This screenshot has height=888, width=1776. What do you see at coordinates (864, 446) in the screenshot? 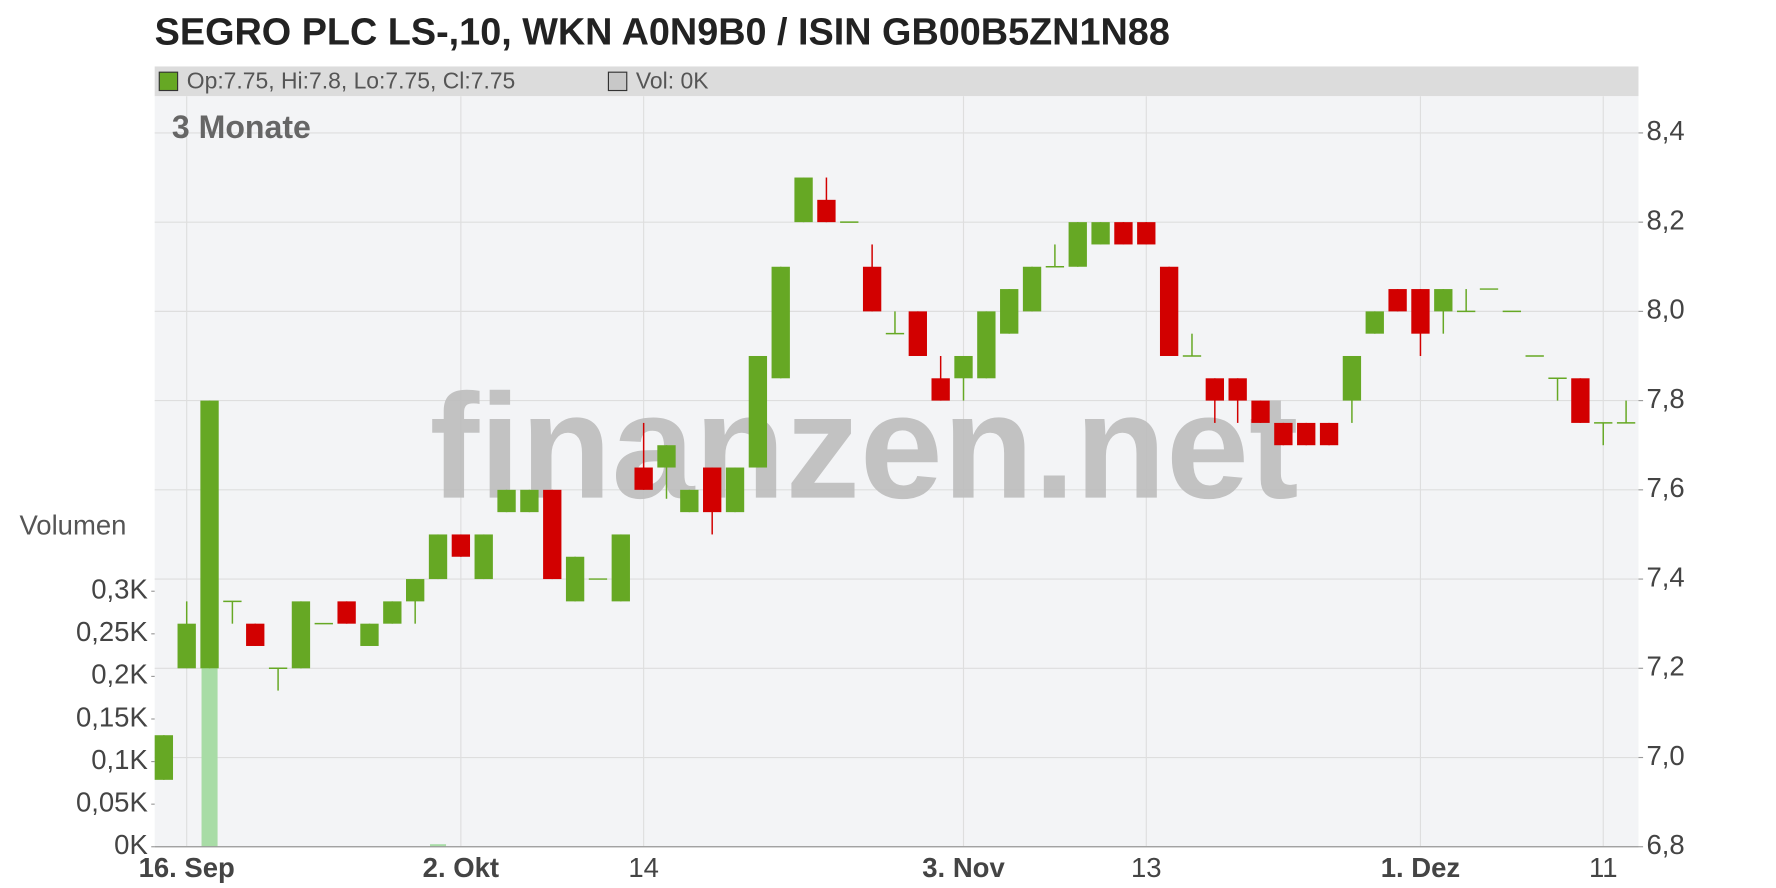
I see `watermark: finanzen.net` at bounding box center [864, 446].